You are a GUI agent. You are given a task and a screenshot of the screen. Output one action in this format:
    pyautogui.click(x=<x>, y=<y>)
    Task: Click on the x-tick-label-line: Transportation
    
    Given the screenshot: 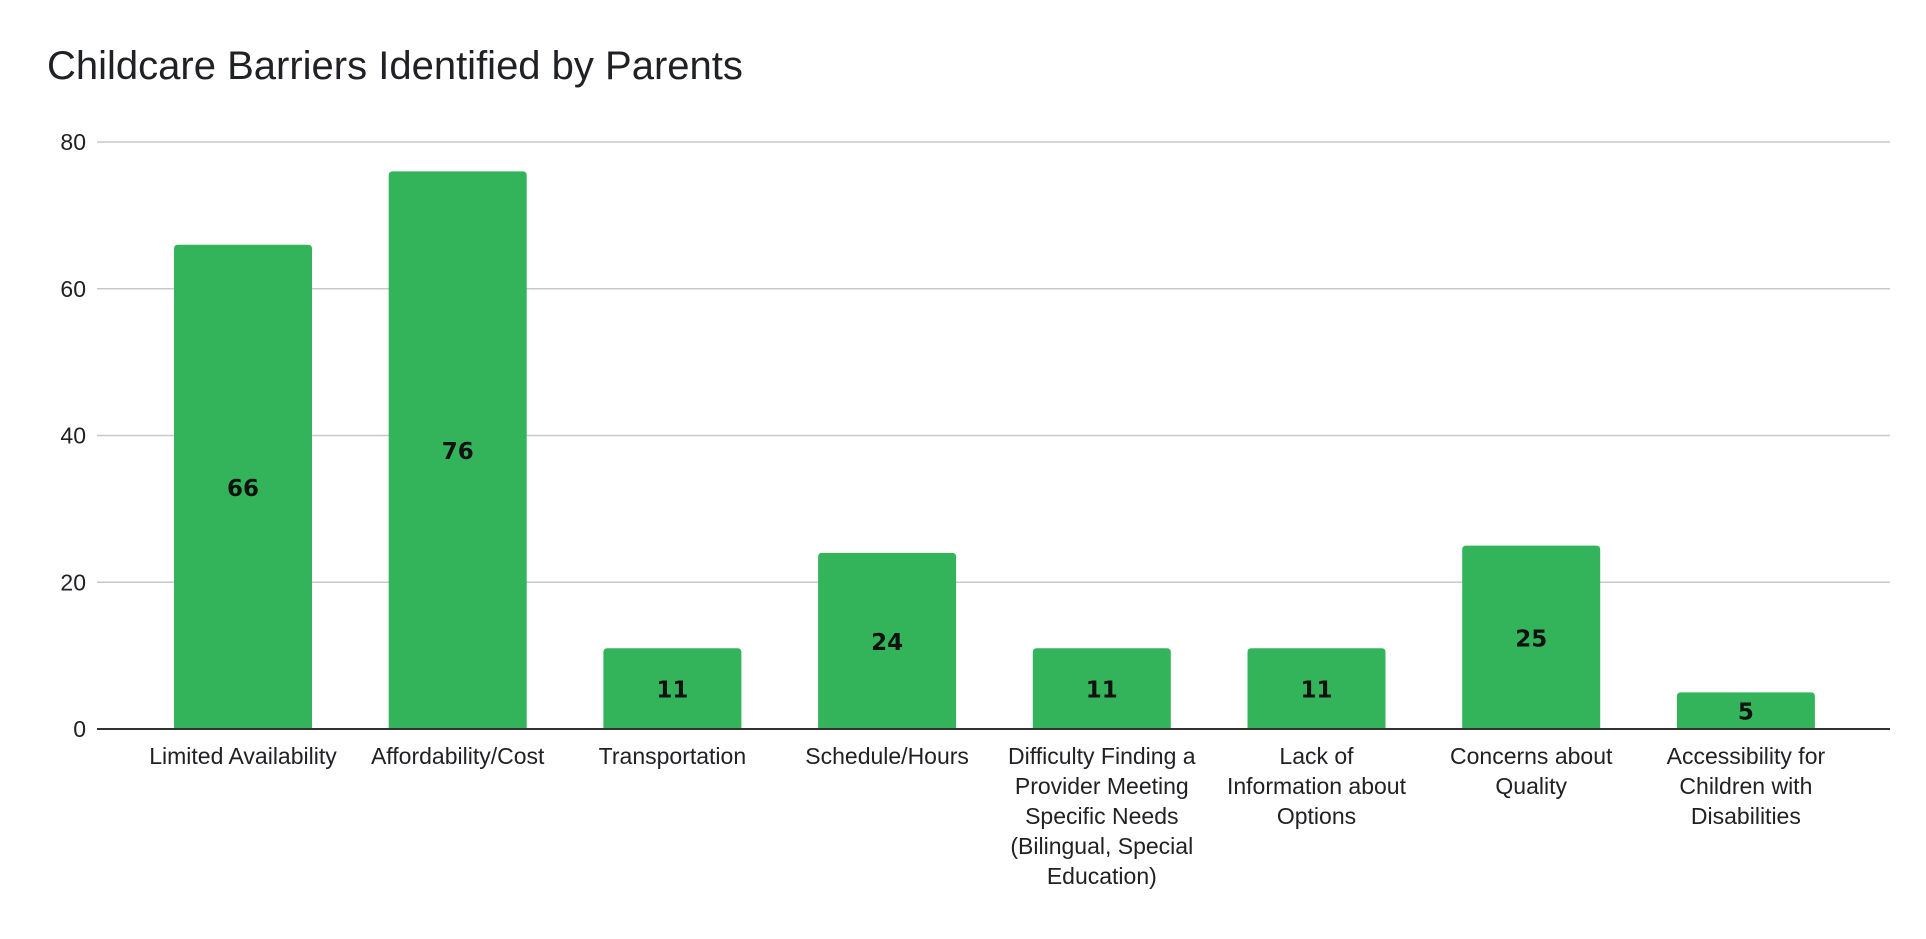 What is the action you would take?
    pyautogui.click(x=672, y=756)
    